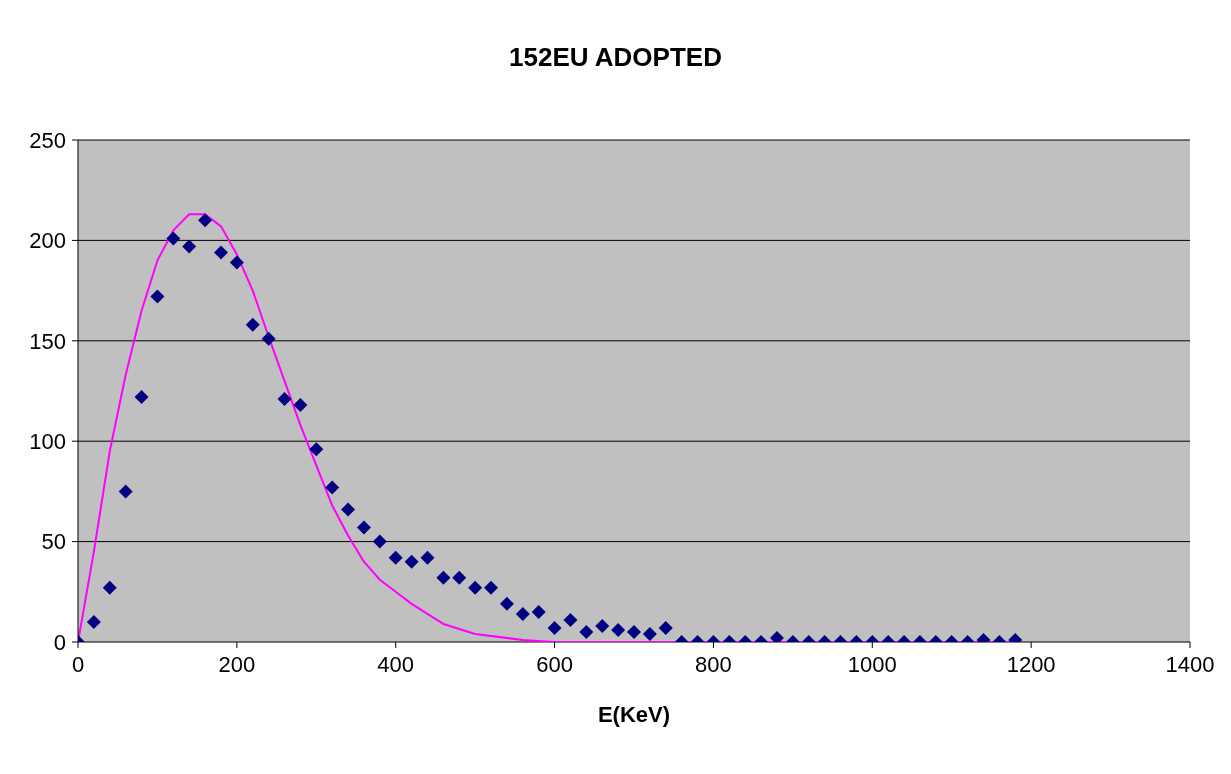 This screenshot has height=774, width=1231. What do you see at coordinates (78, 664) in the screenshot?
I see `x-tick-label: 0` at bounding box center [78, 664].